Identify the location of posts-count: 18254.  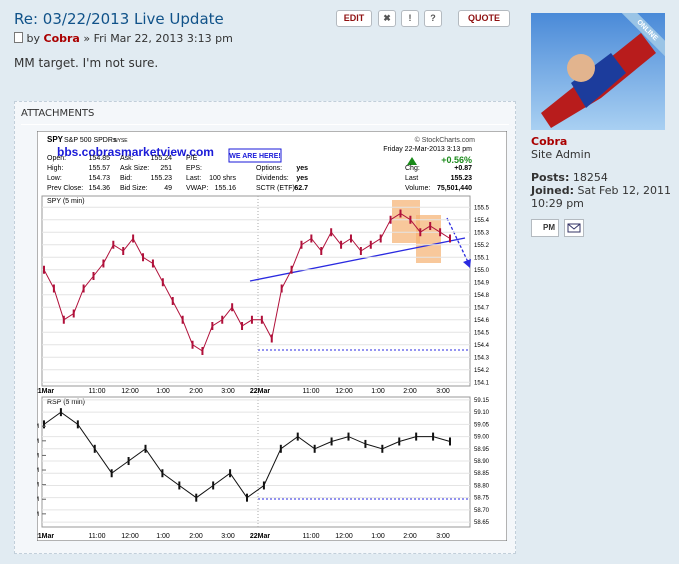
(590, 177).